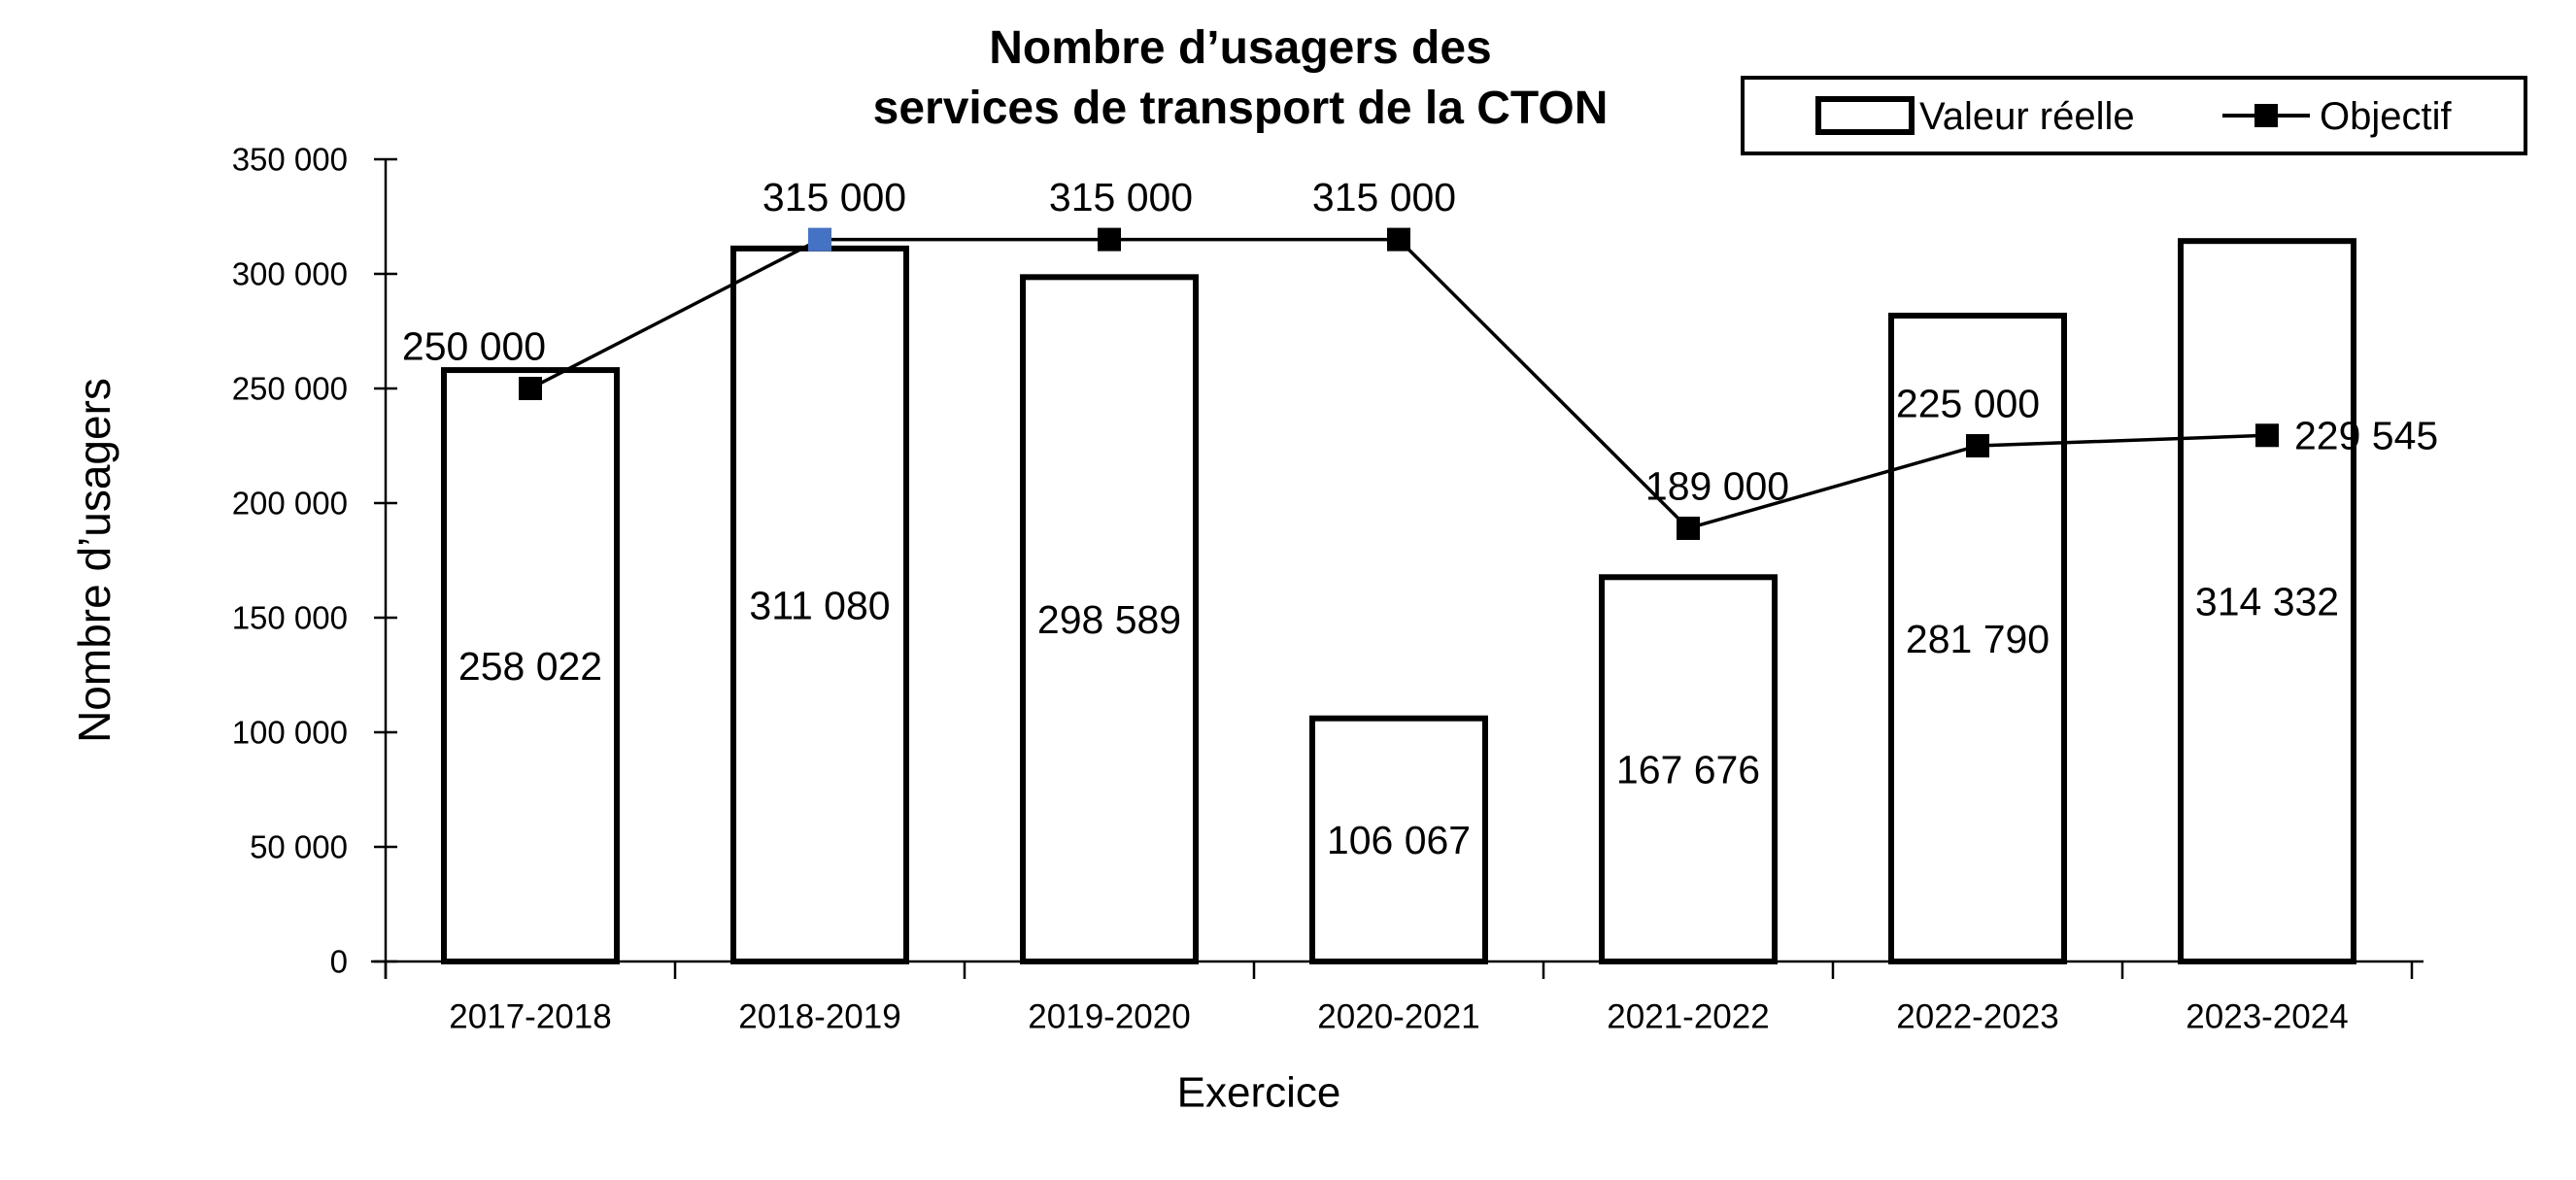 The height and width of the screenshot is (1180, 2576). I want to click on bar-value-label: 298 589, so click(1109, 619).